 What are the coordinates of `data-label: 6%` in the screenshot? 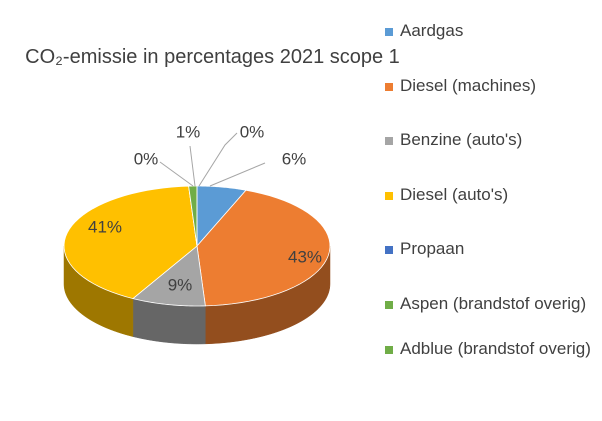 It's located at (294, 158).